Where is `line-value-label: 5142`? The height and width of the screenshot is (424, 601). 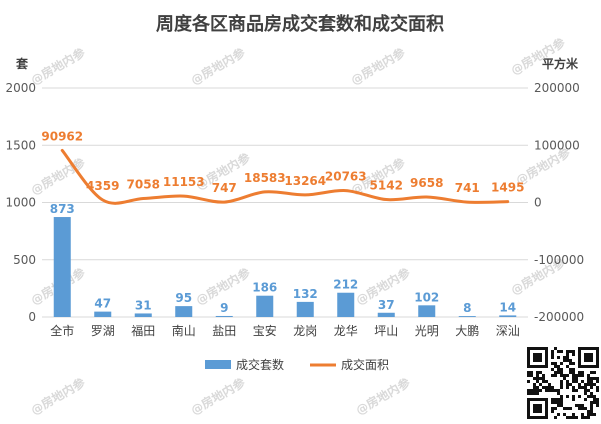 line-value-label: 5142 is located at coordinates (386, 186).